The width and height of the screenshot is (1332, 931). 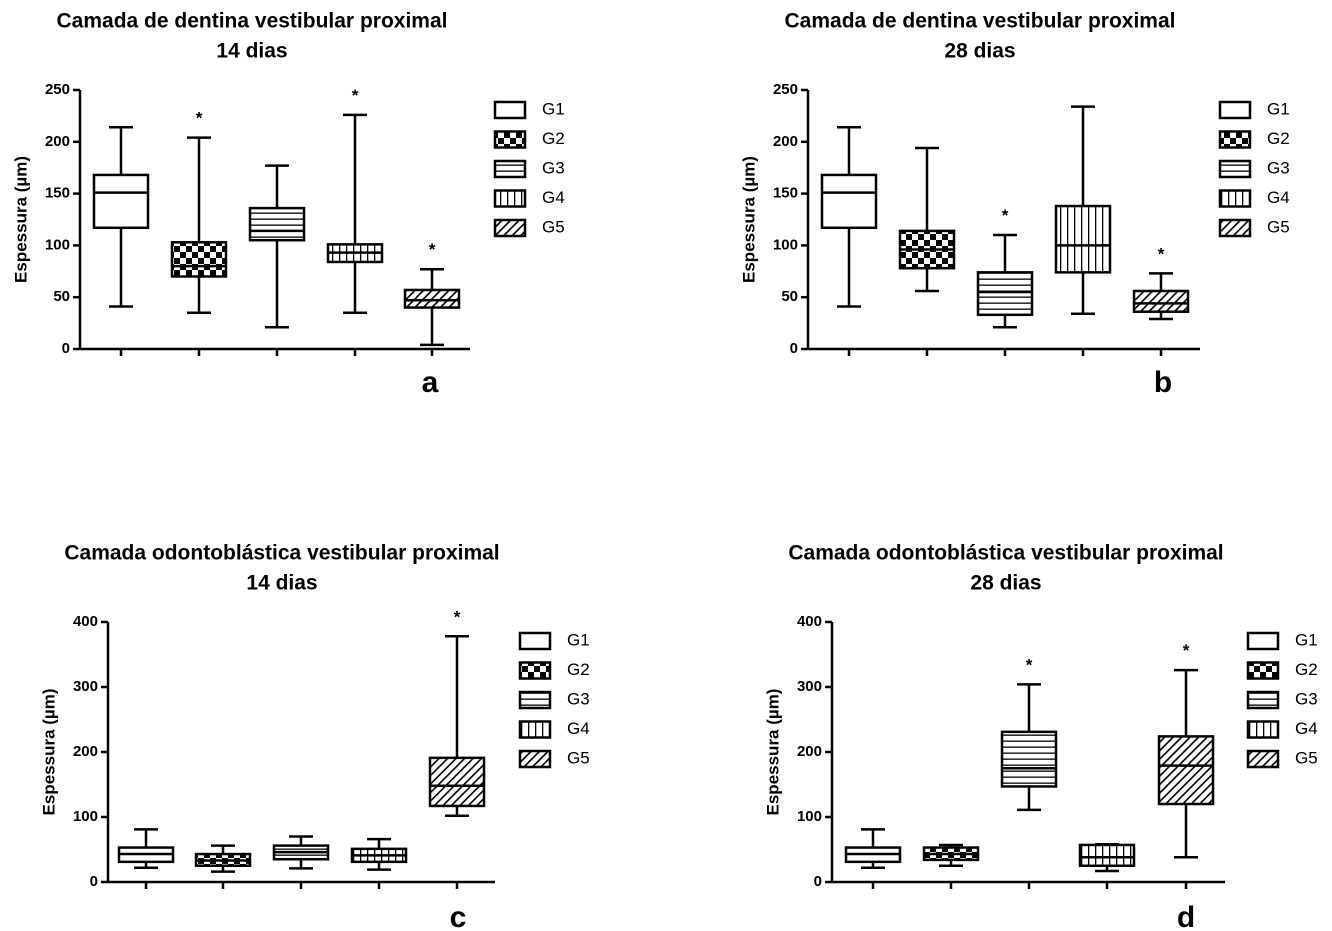 What do you see at coordinates (85, 686) in the screenshot?
I see `y-tick-label: 300` at bounding box center [85, 686].